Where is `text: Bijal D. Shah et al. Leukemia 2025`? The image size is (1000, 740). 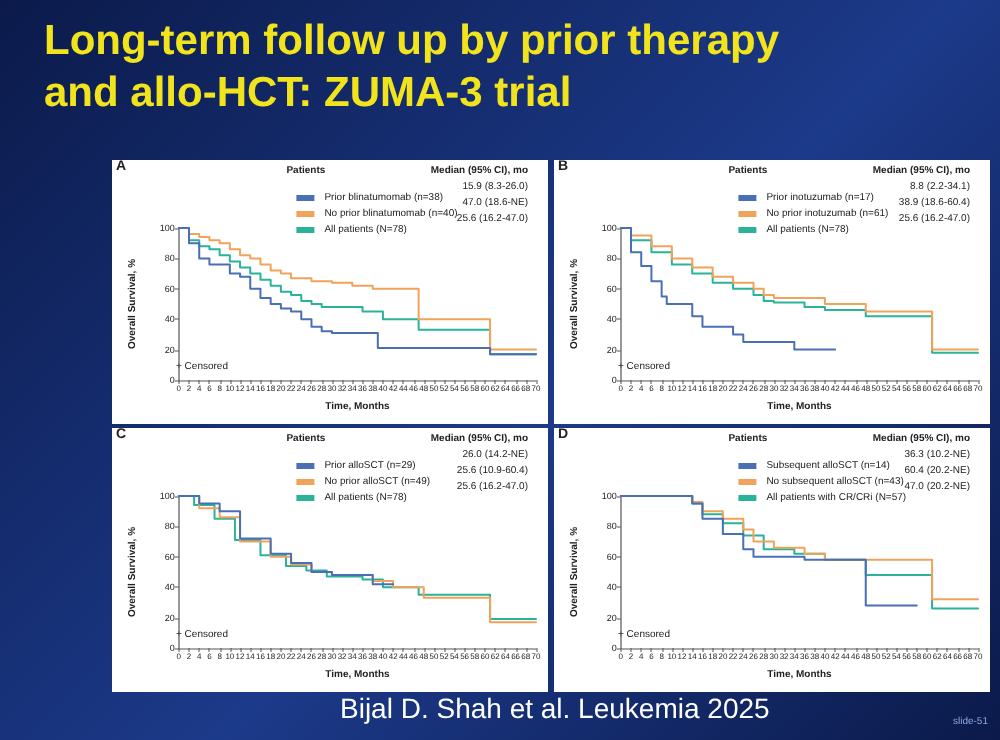
text: Bijal D. Shah et al. Leukemia 2025 is located at coordinates (555, 708).